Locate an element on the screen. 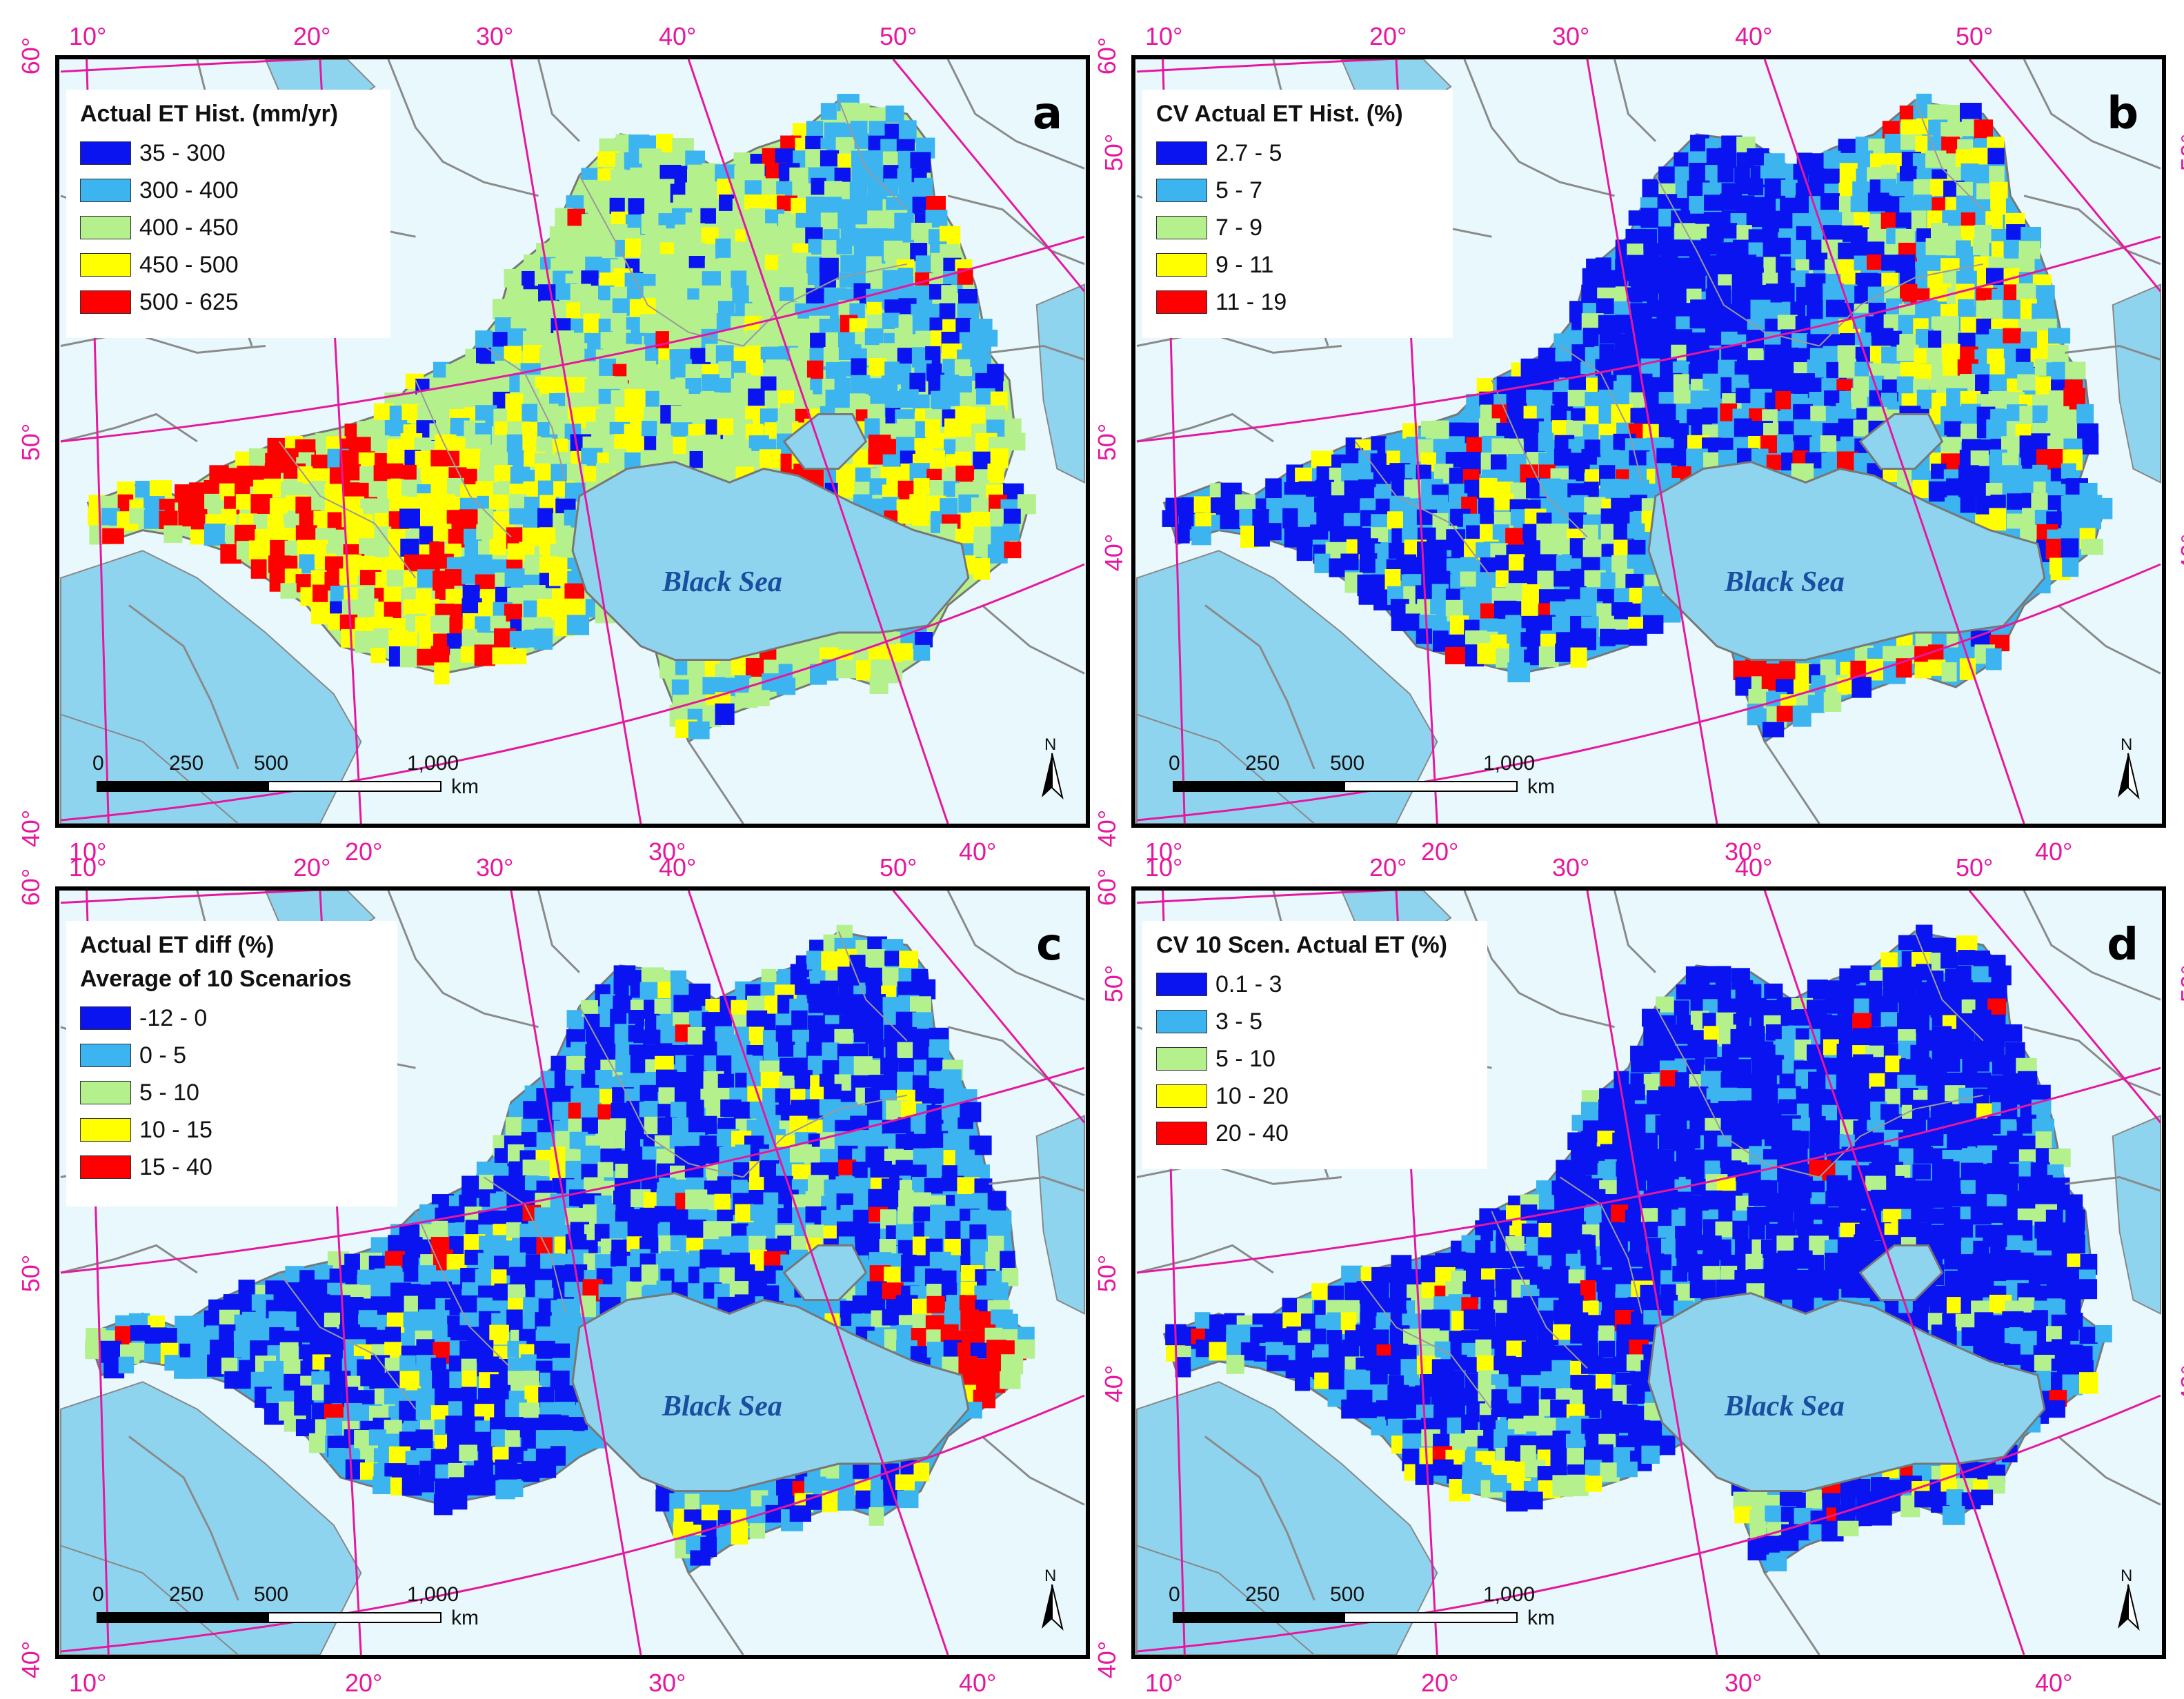  legend-label: 0 - 5 is located at coordinates (163, 1055).